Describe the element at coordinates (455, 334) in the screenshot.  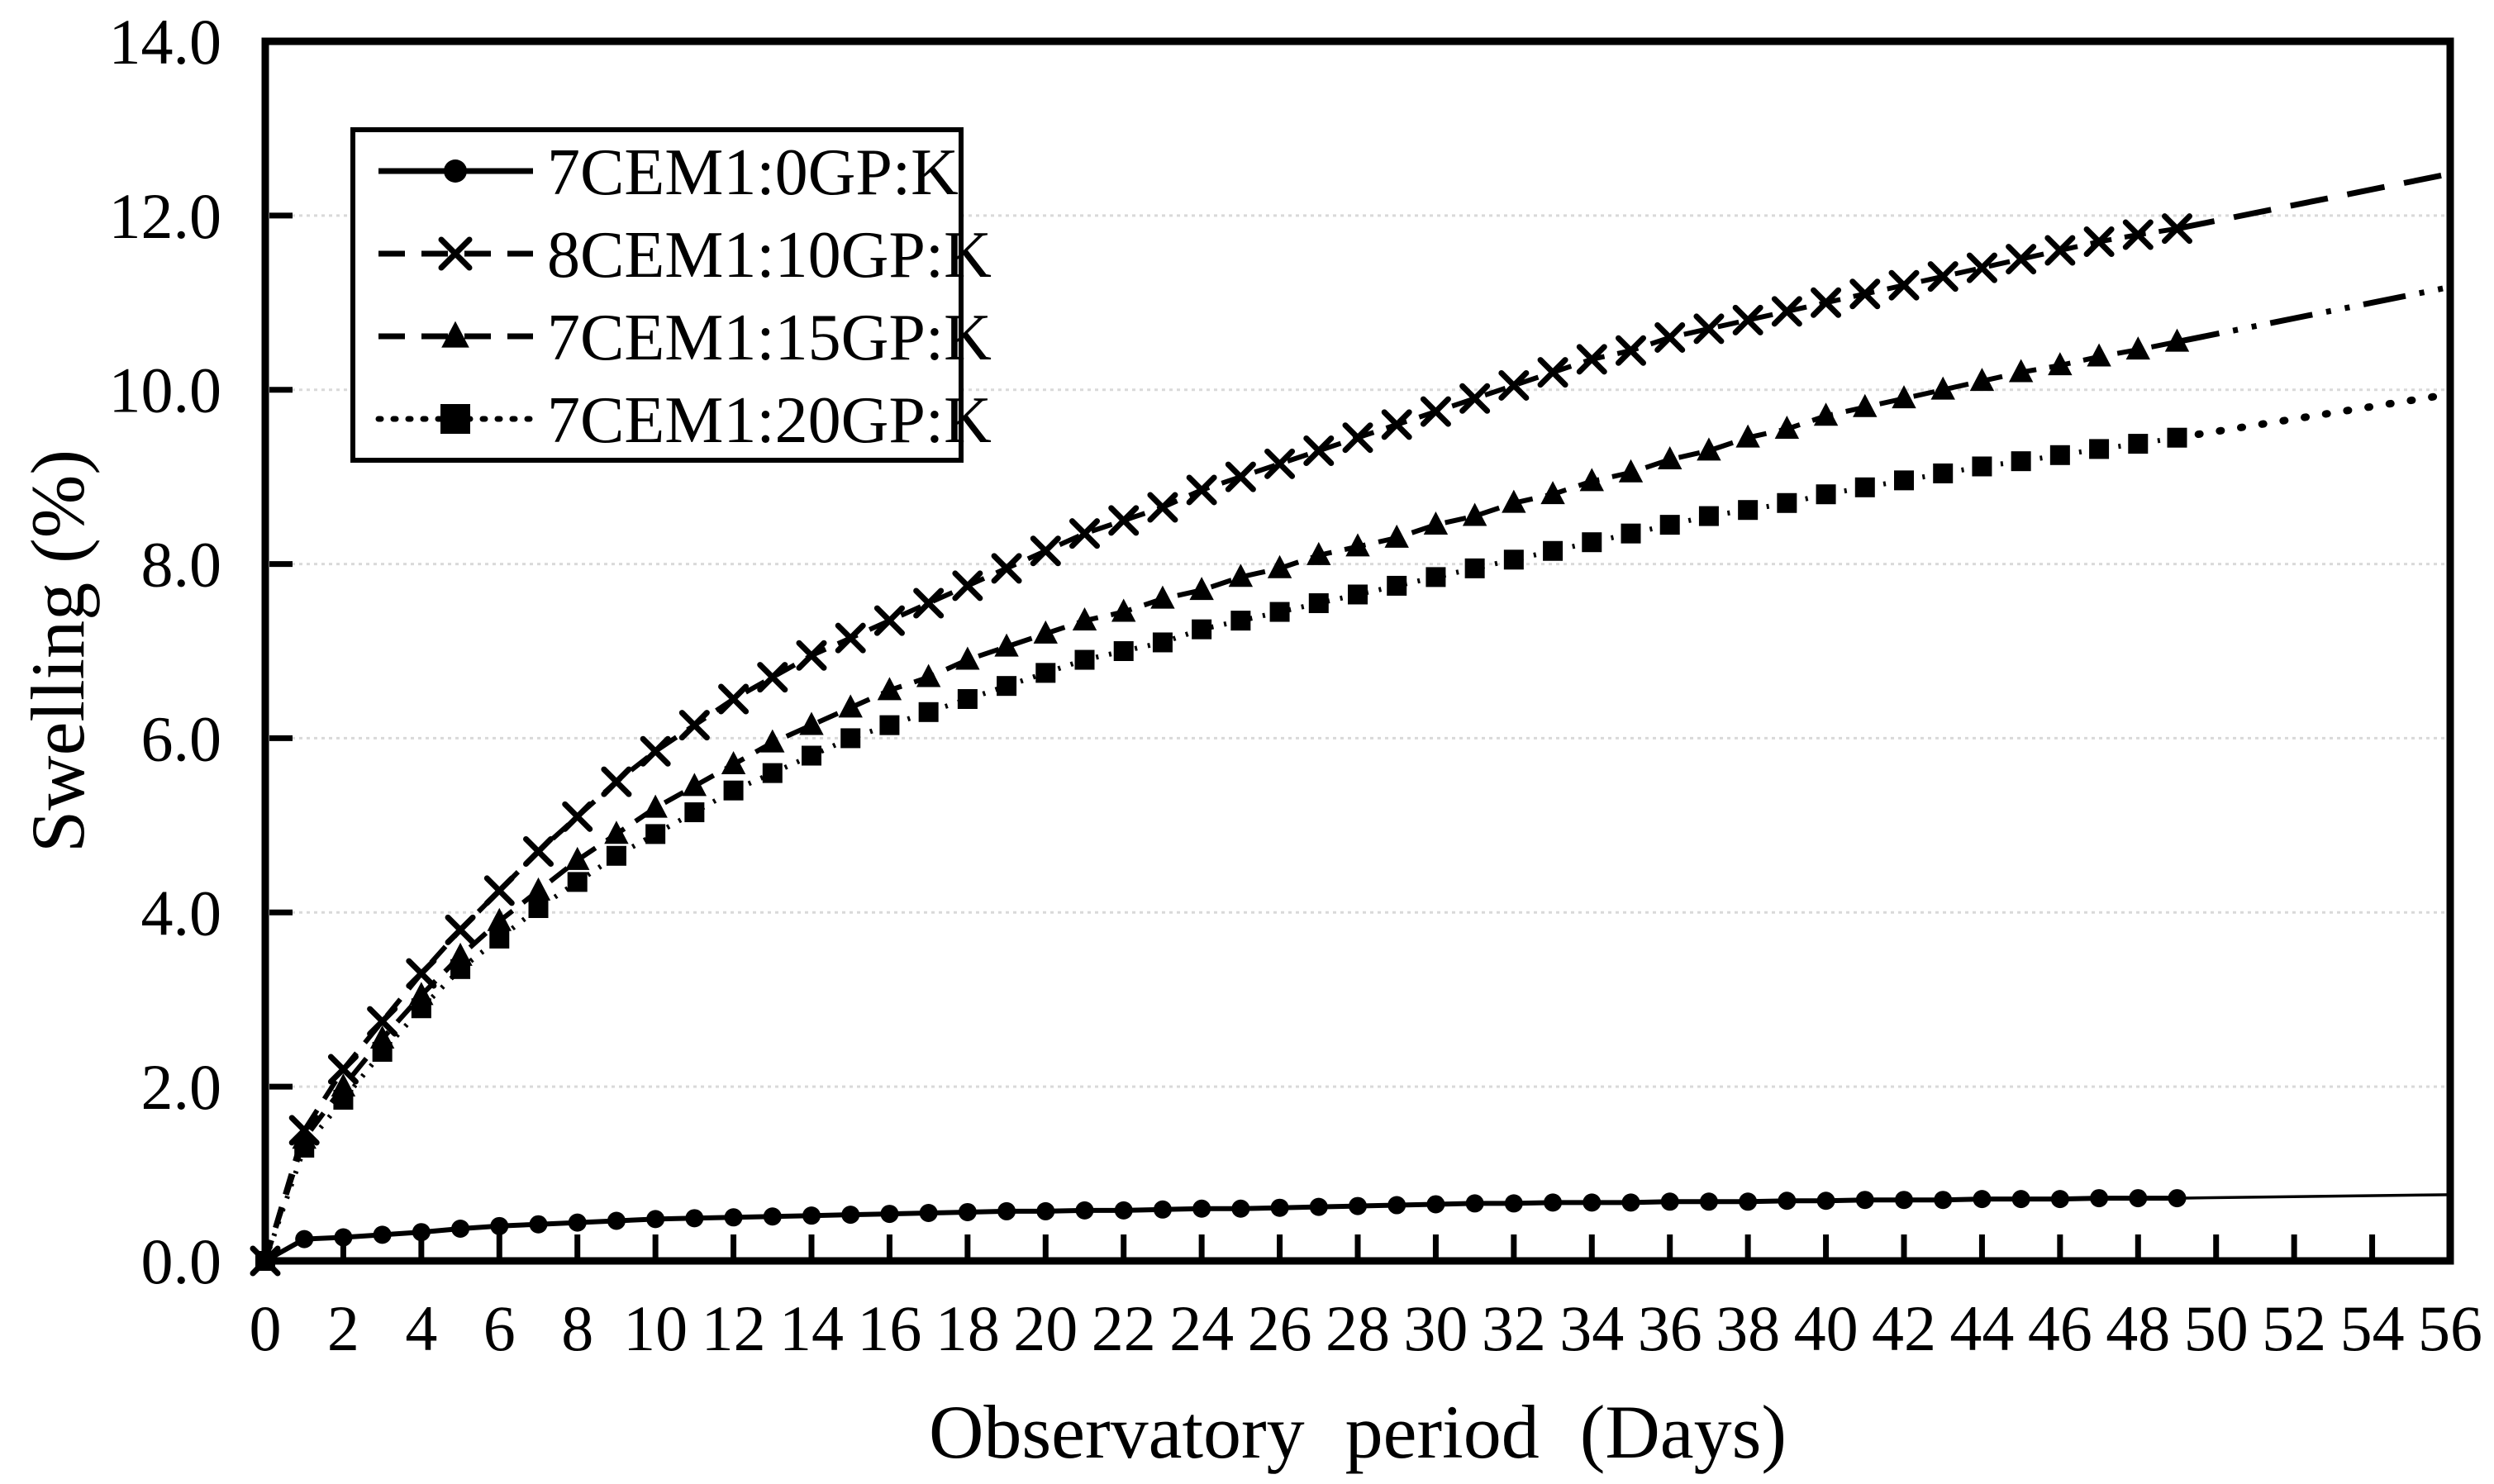
I see `legend-marker-filled-triangle` at that location.